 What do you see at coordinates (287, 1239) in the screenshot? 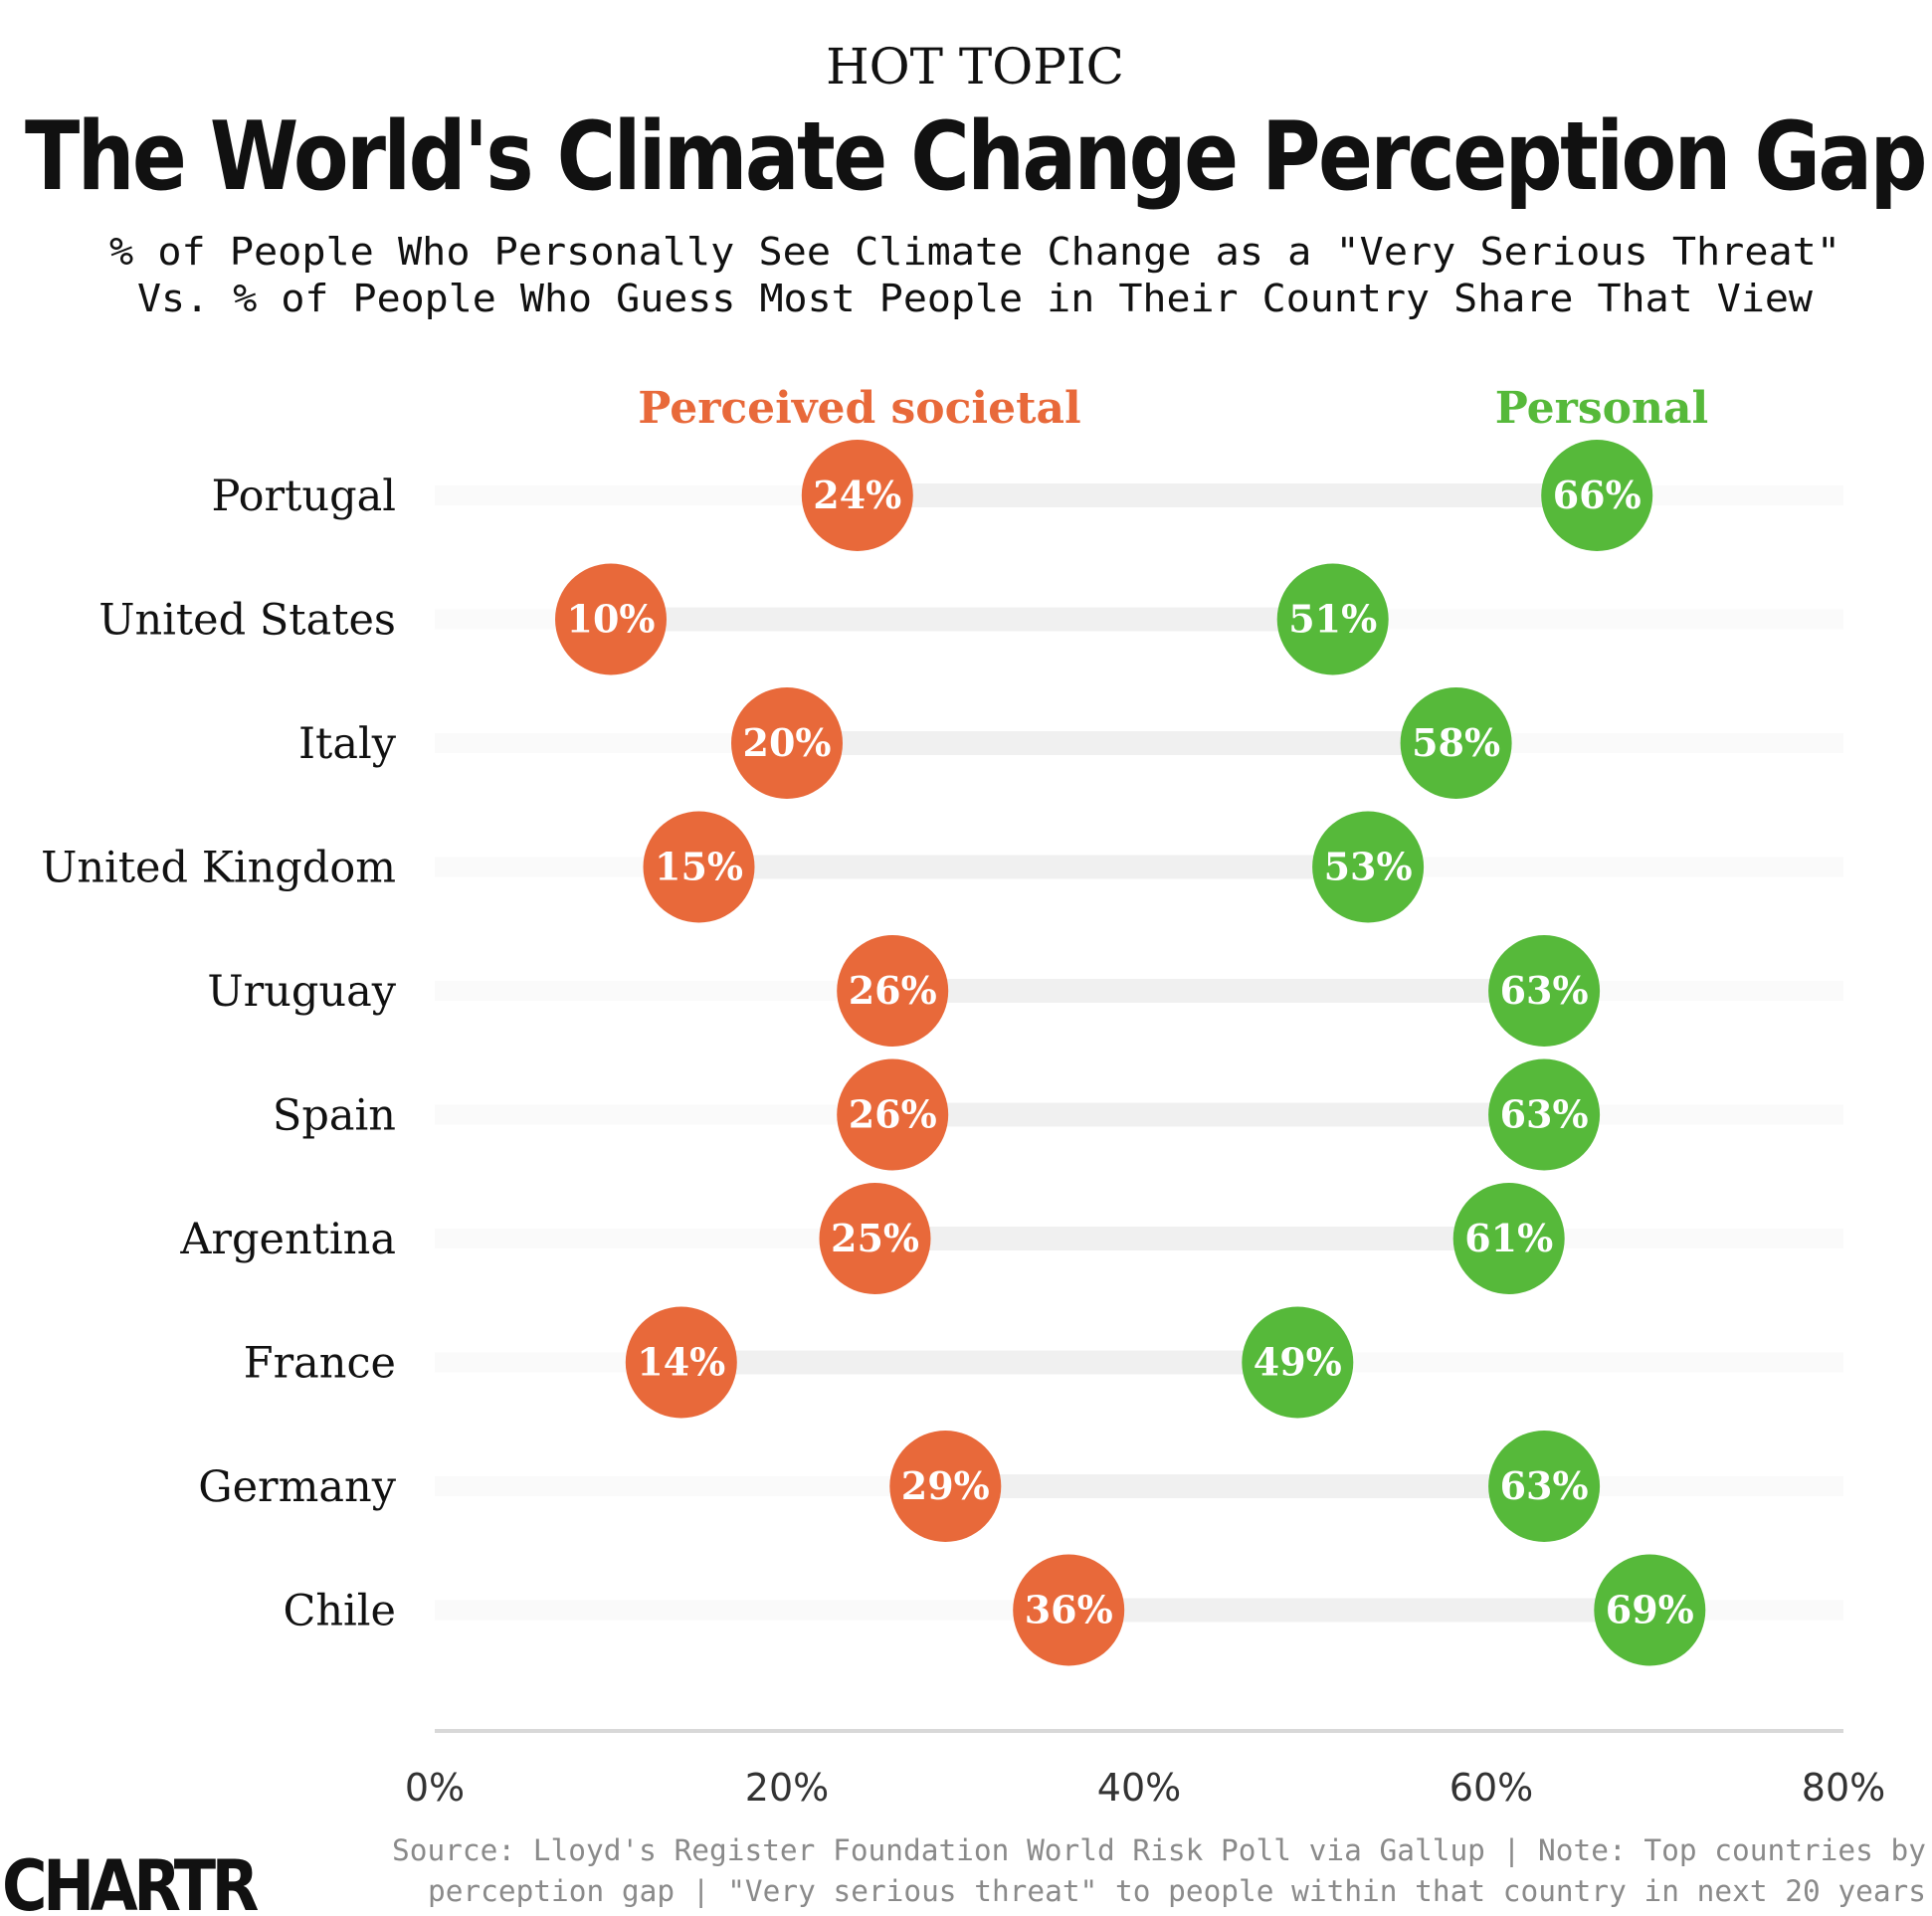
I see `country-label: Argentina` at bounding box center [287, 1239].